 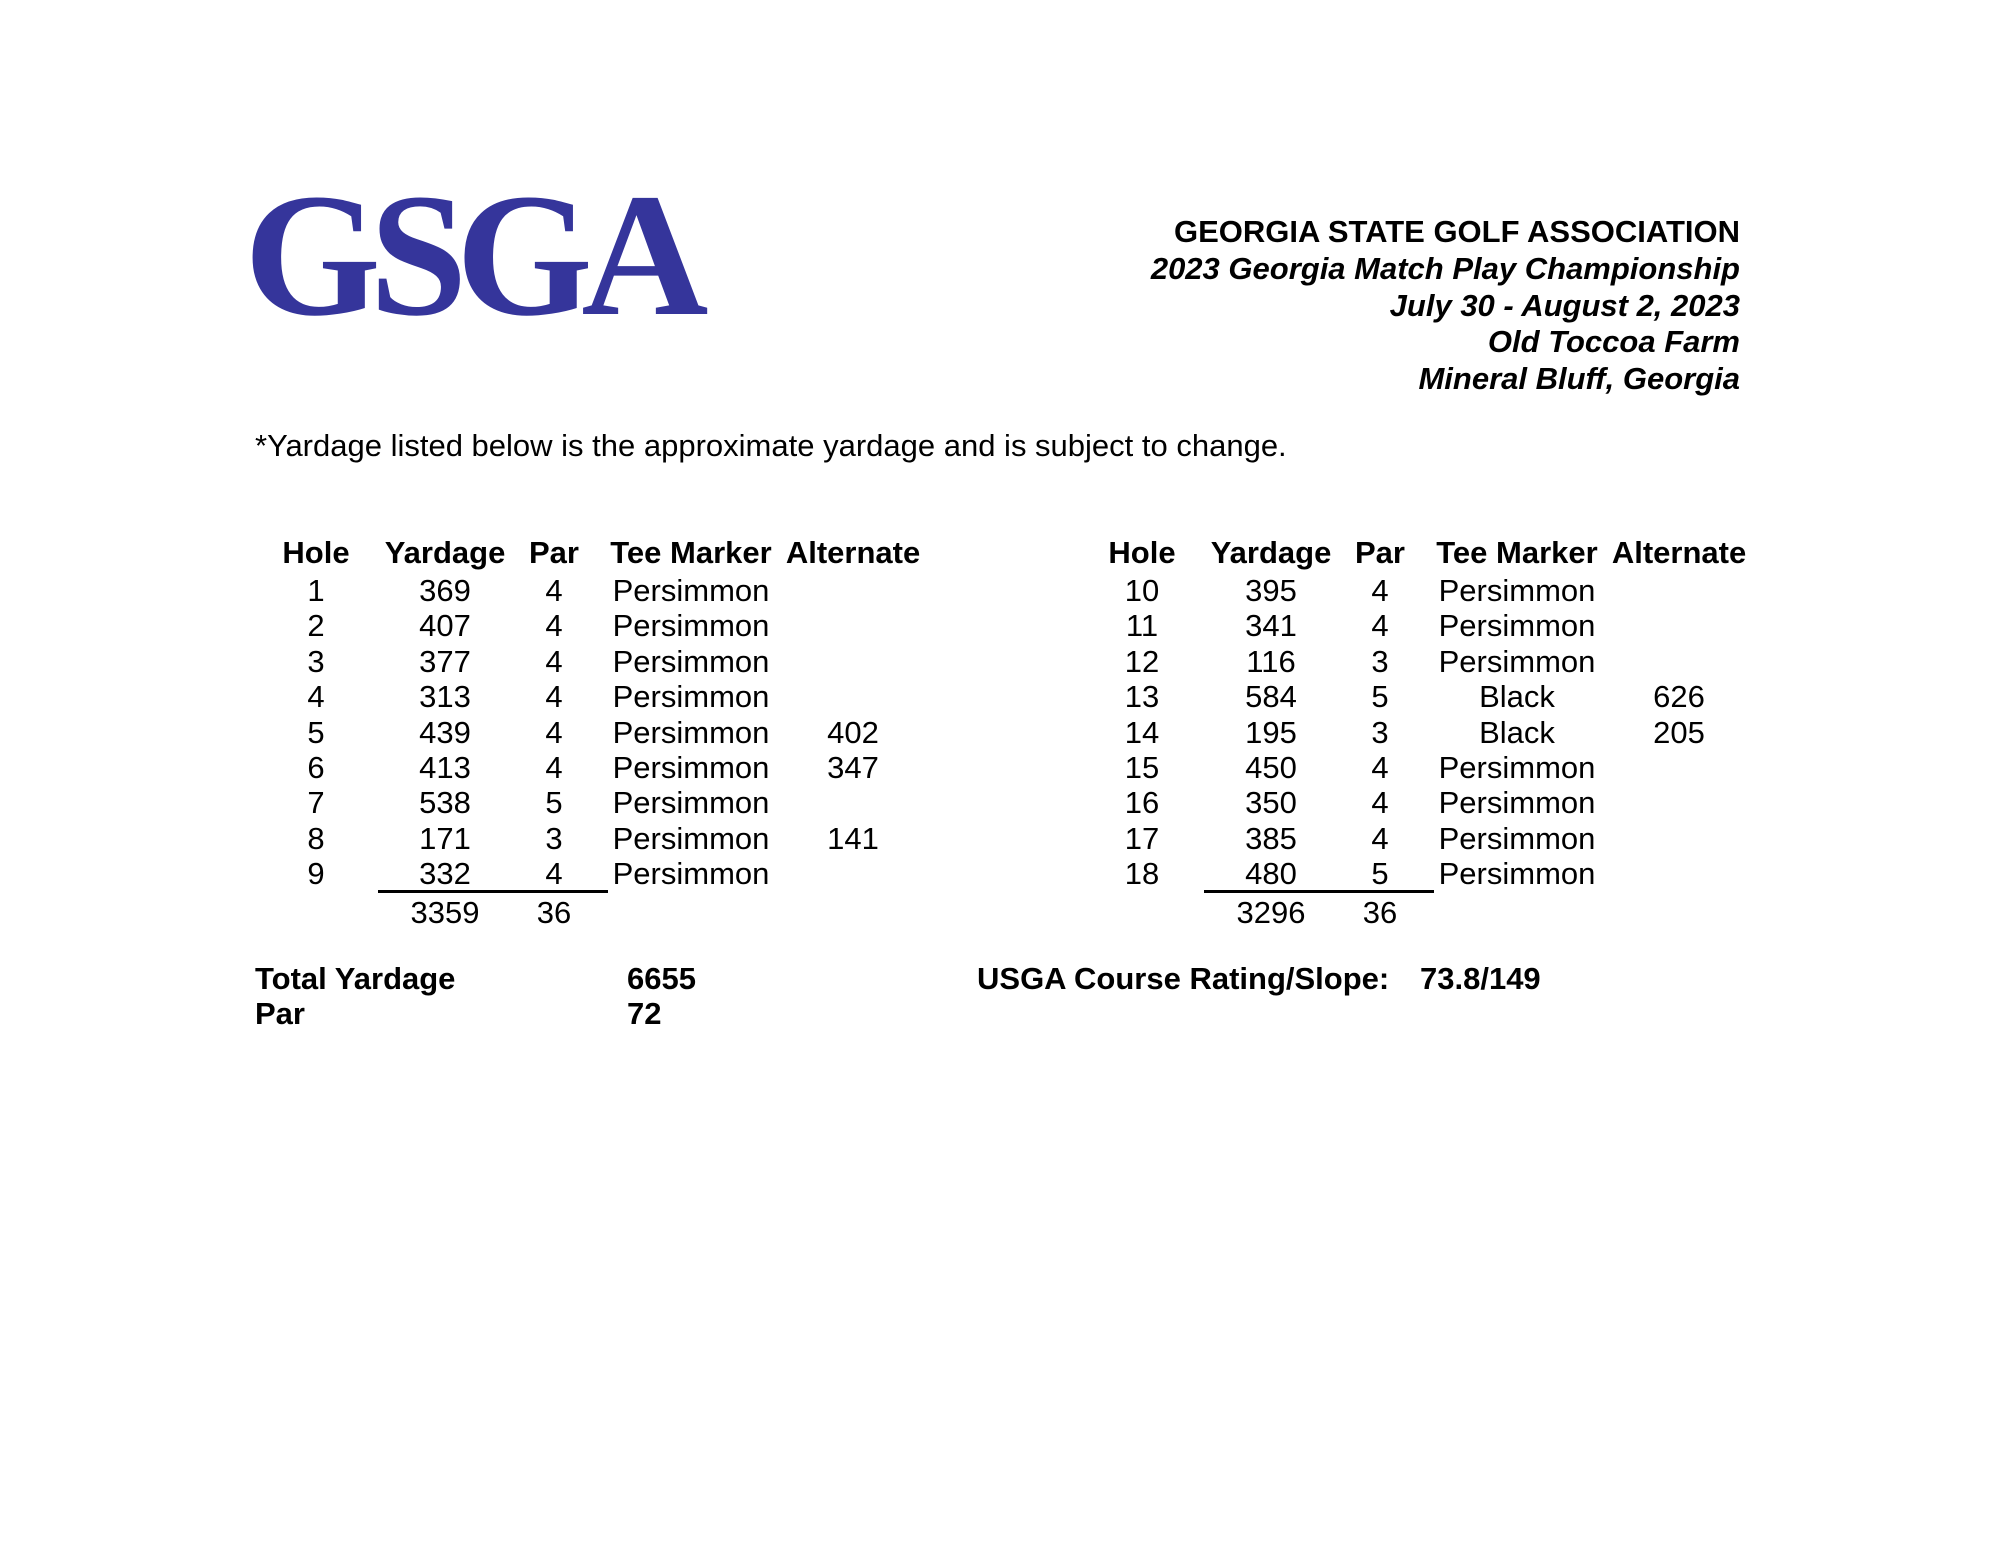 I want to click on cell-yardage: 195, so click(x=1271, y=732).